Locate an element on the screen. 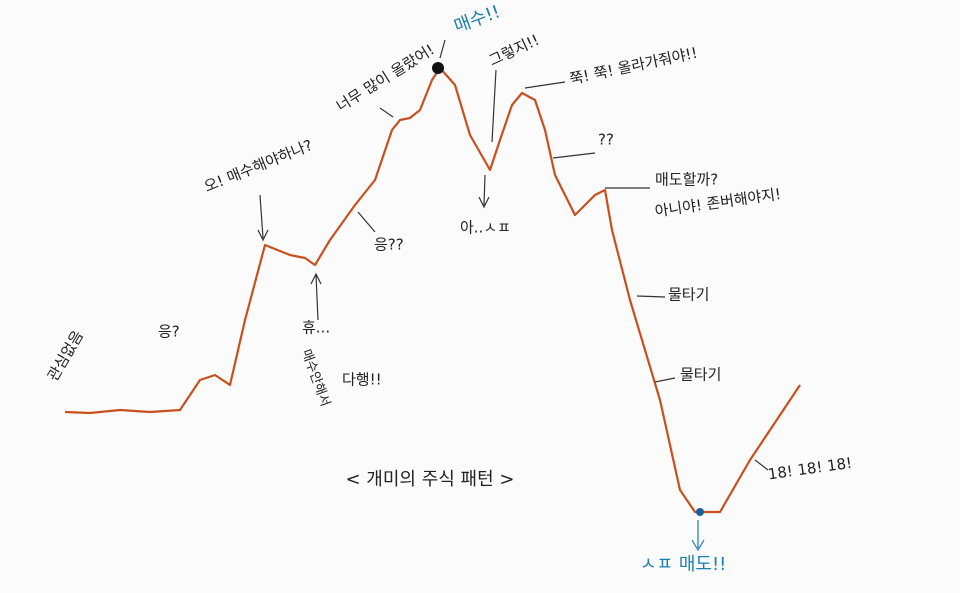  title: < 개미의 주식 패턴 > is located at coordinates (430, 479).